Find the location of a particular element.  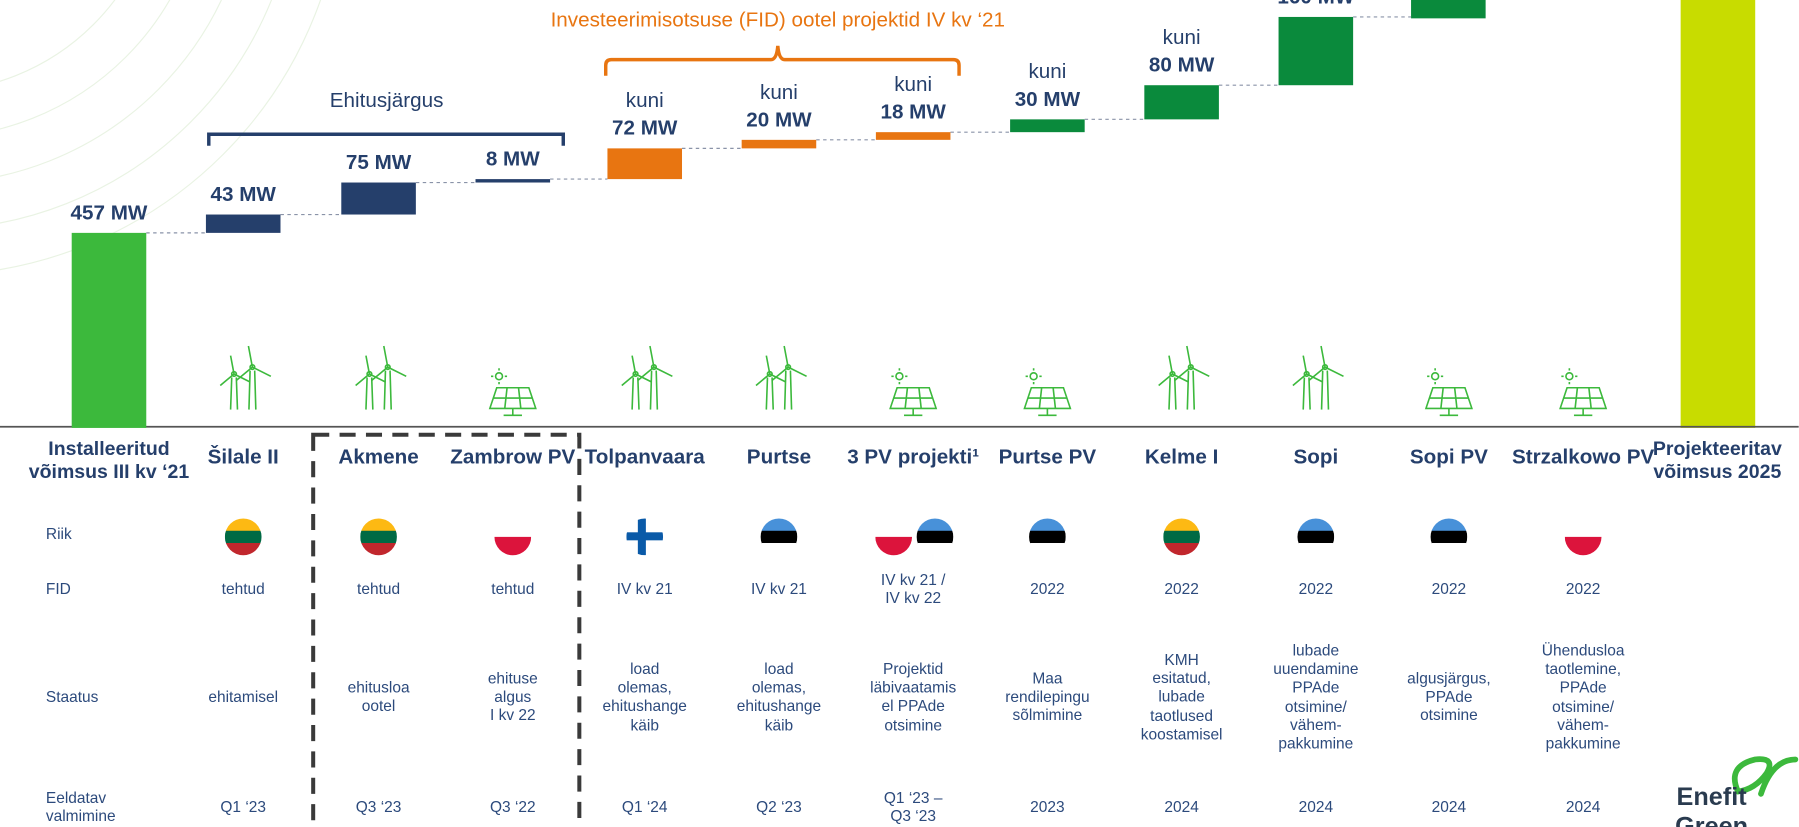

panel is located at coordinates (1583, 401).